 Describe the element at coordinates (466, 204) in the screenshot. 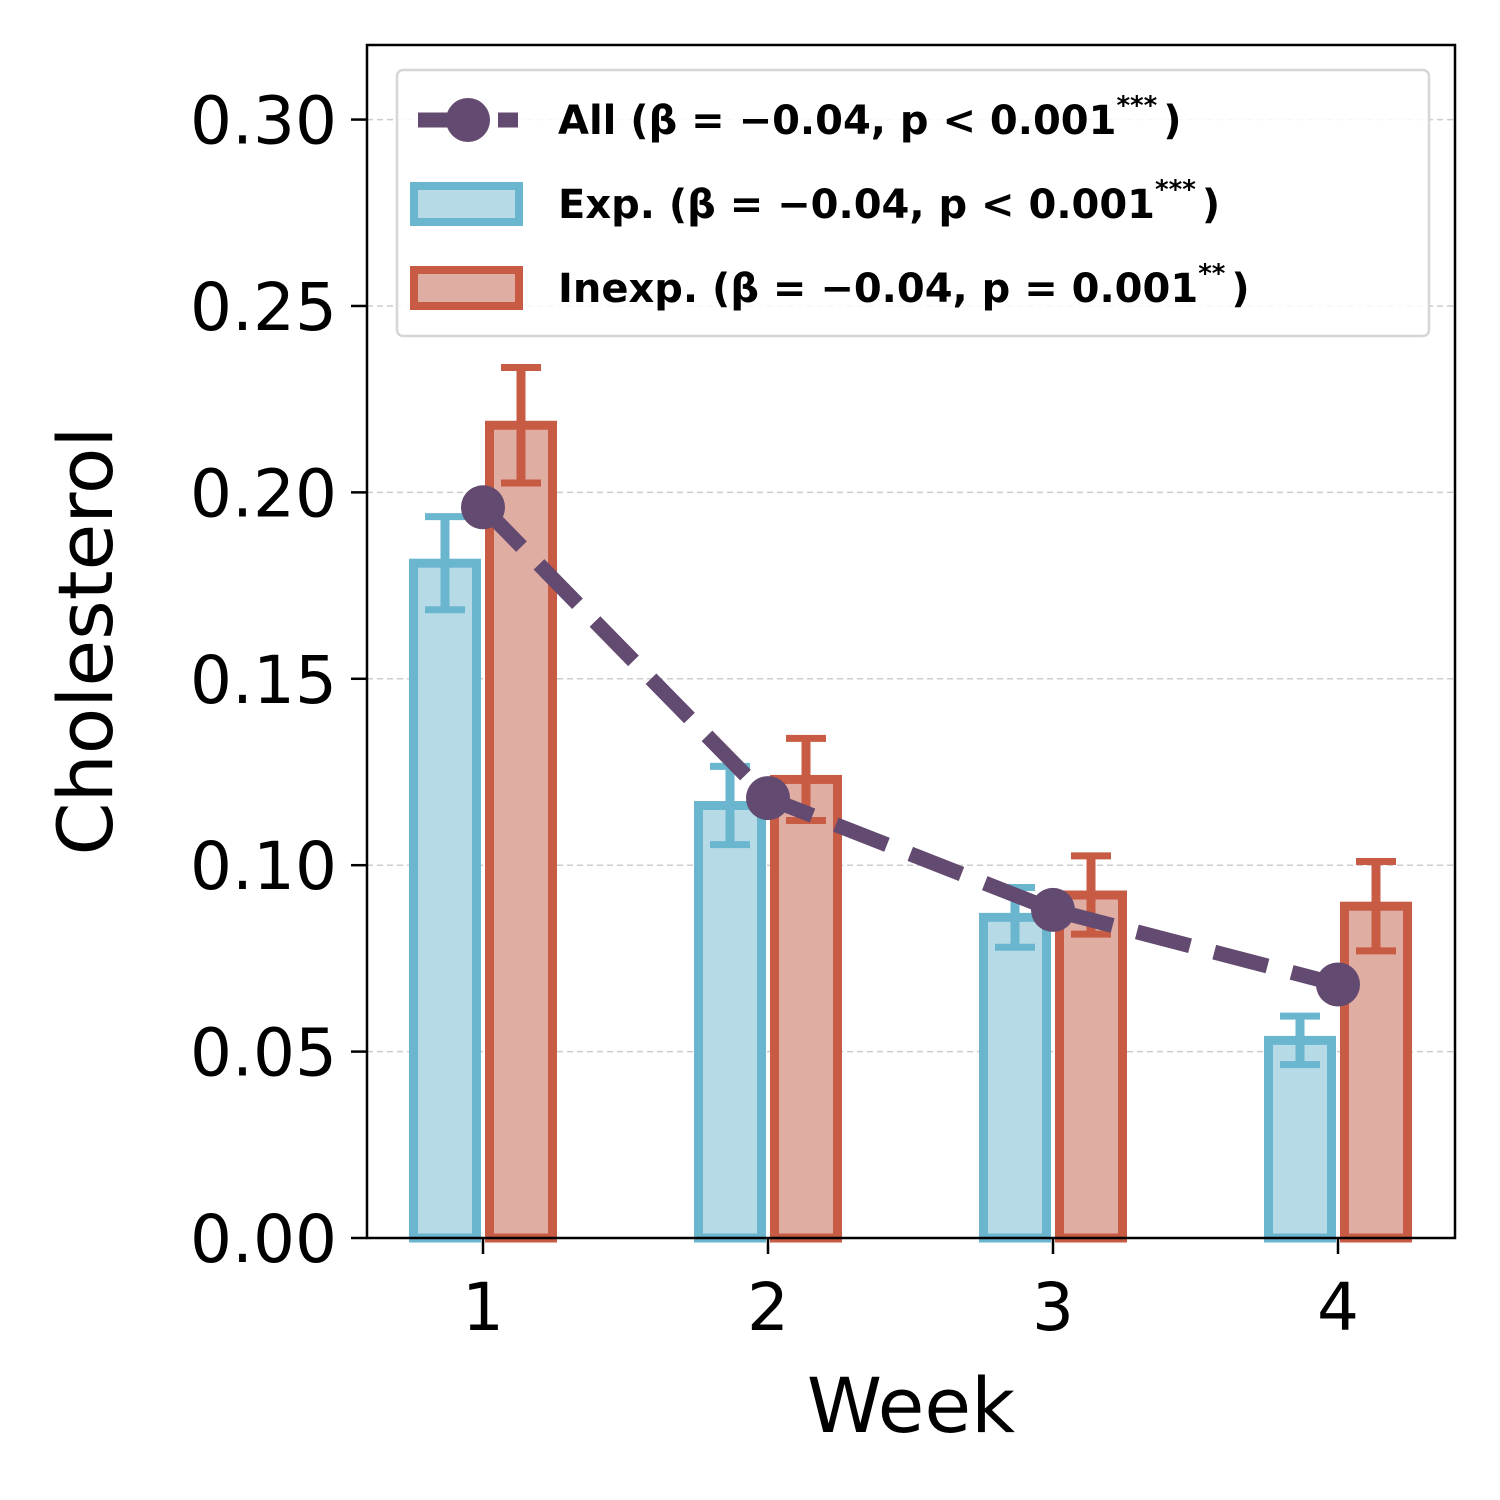

I see `legend-swatch-exp` at that location.